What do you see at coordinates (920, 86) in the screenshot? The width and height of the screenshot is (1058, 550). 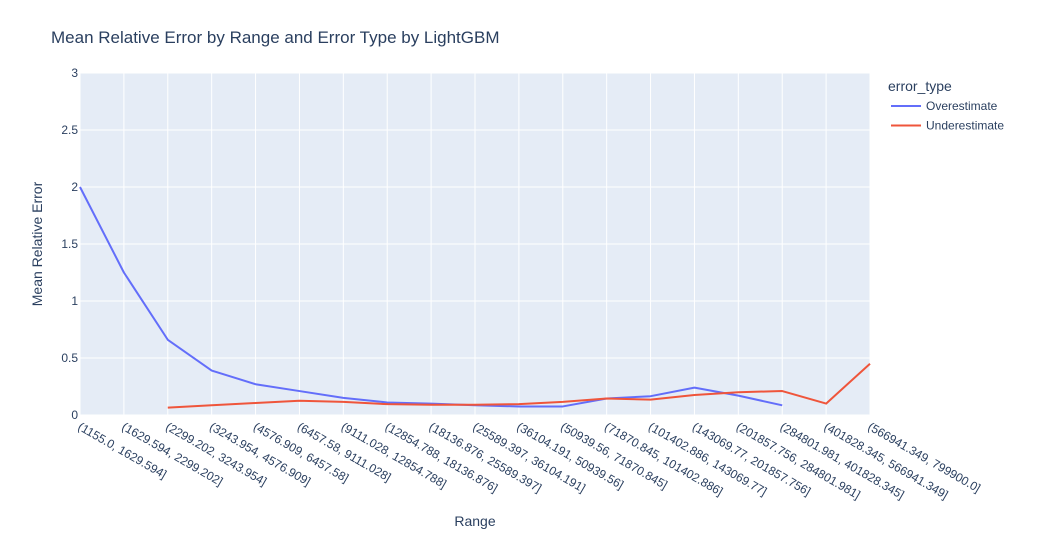 I see `legend-title: error_type` at bounding box center [920, 86].